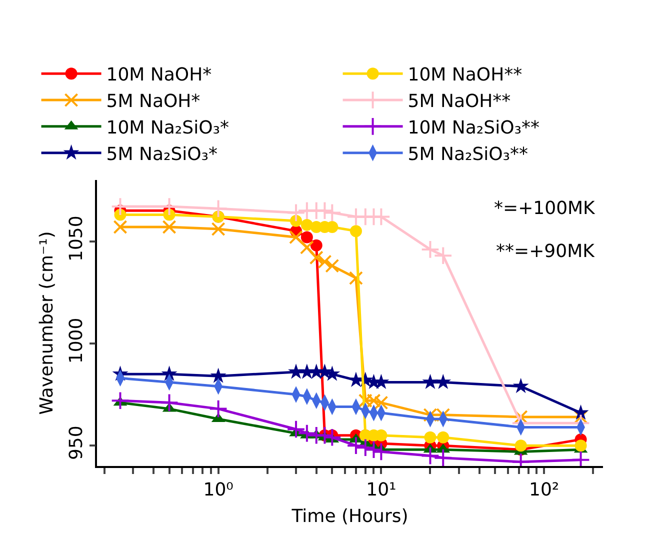 This screenshot has width=650, height=546. Describe the element at coordinates (159, 75) in the screenshot. I see `legend-label: 10M NaOH*` at that location.